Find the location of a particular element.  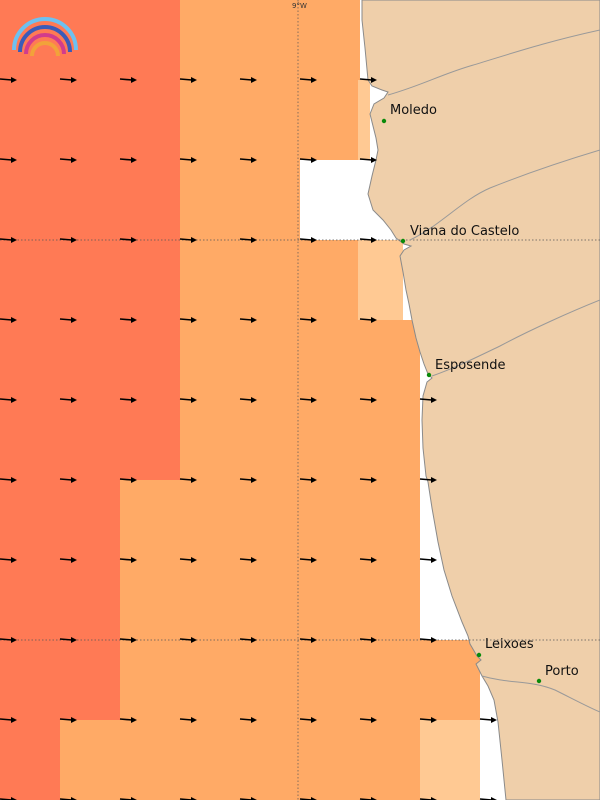

place-label: Leixoes is located at coordinates (509, 644).